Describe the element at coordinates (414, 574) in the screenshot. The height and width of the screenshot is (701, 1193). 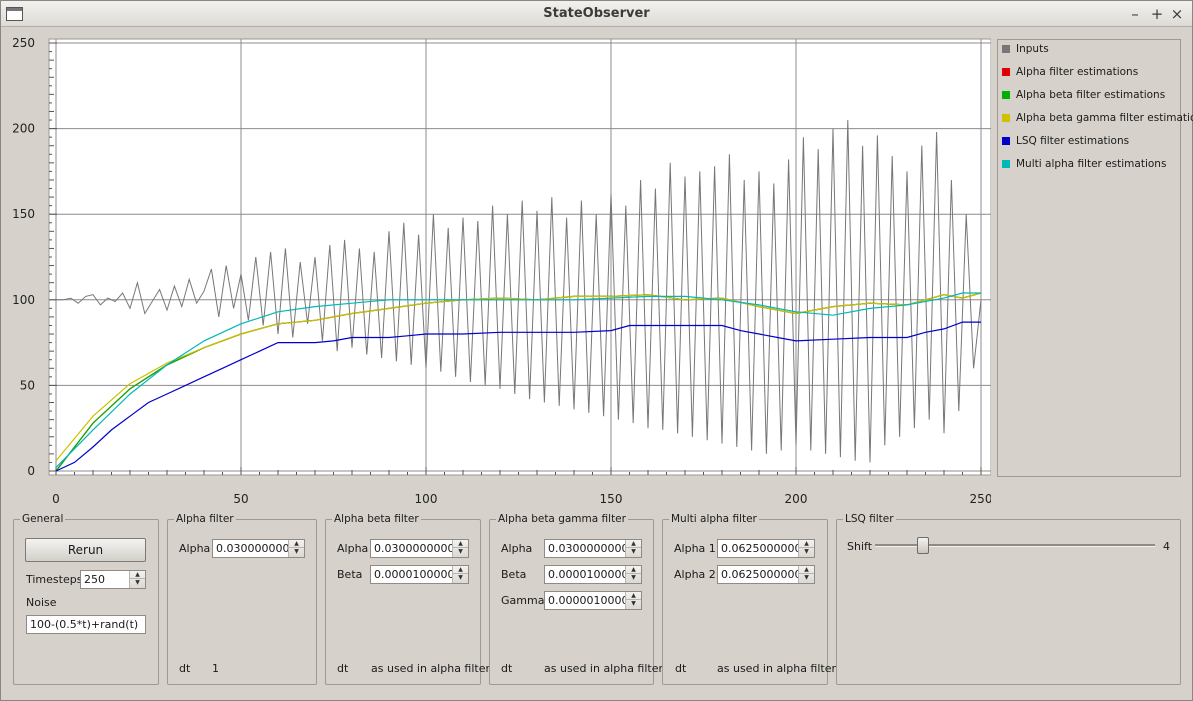
I see `ab-beta-value: 0.0000100000` at that location.